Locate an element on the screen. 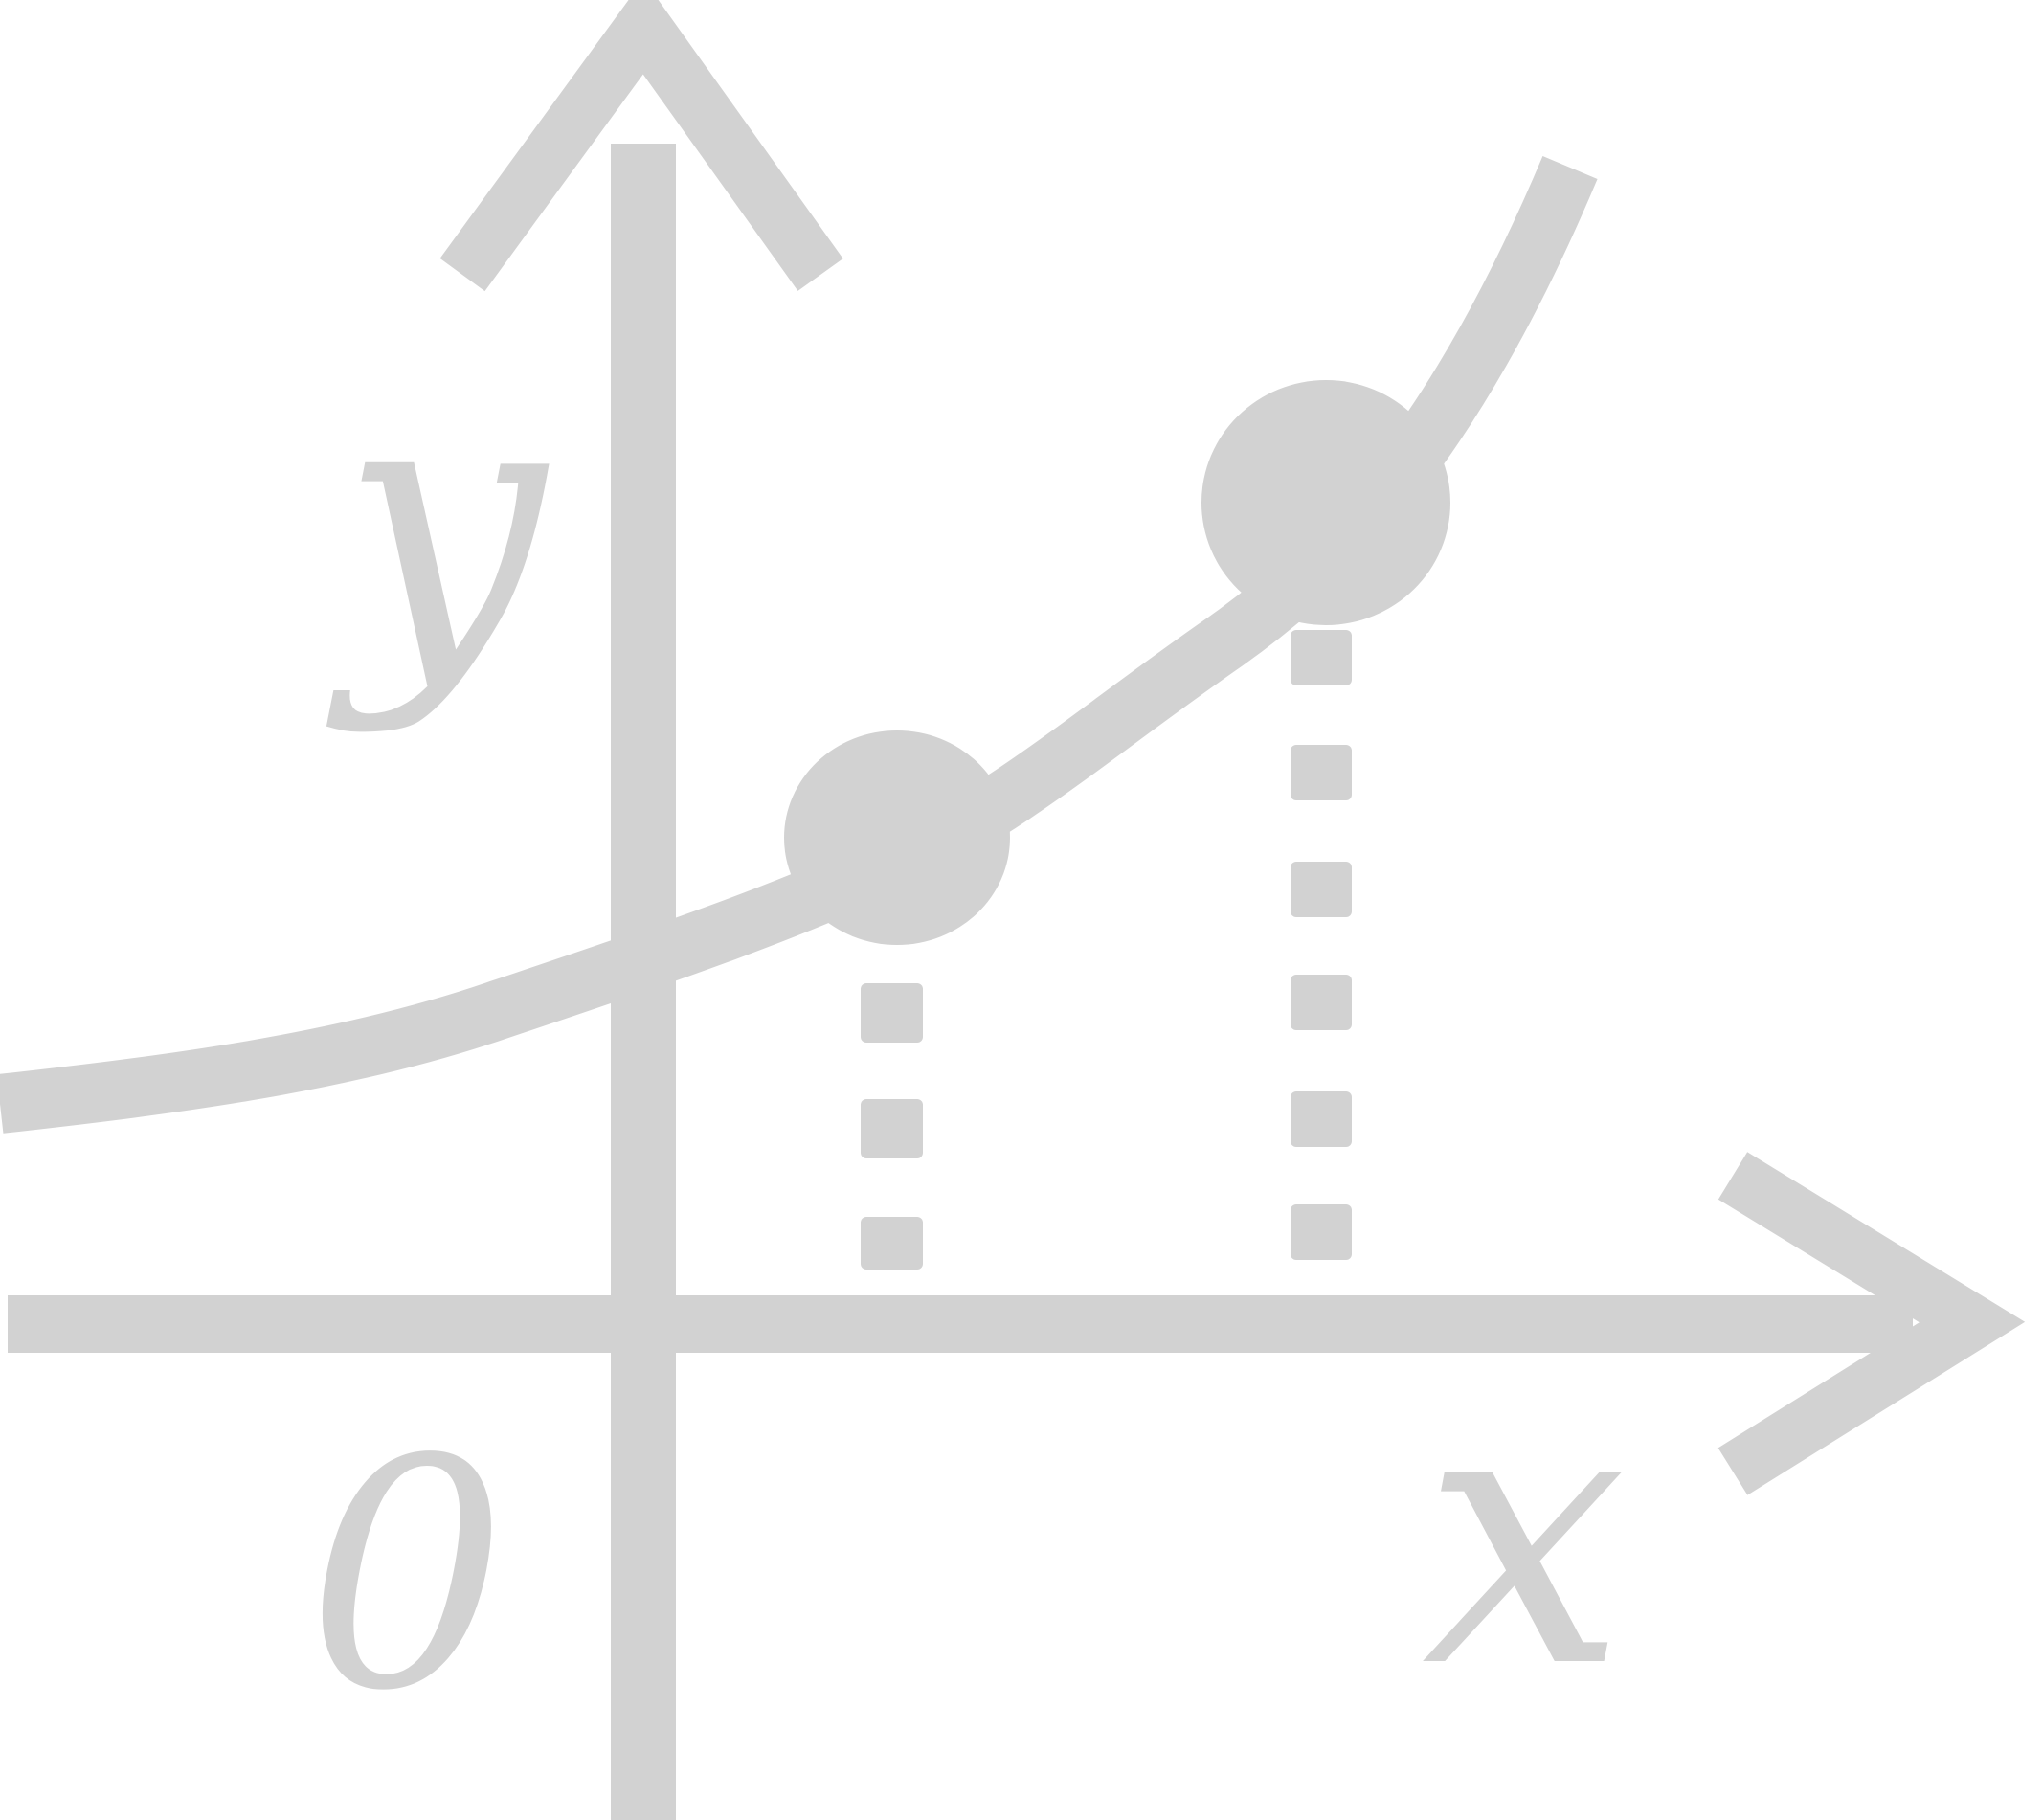 Image resolution: width=2043 pixels, height=1820 pixels. origin-label: 0 is located at coordinates (406, 1576).